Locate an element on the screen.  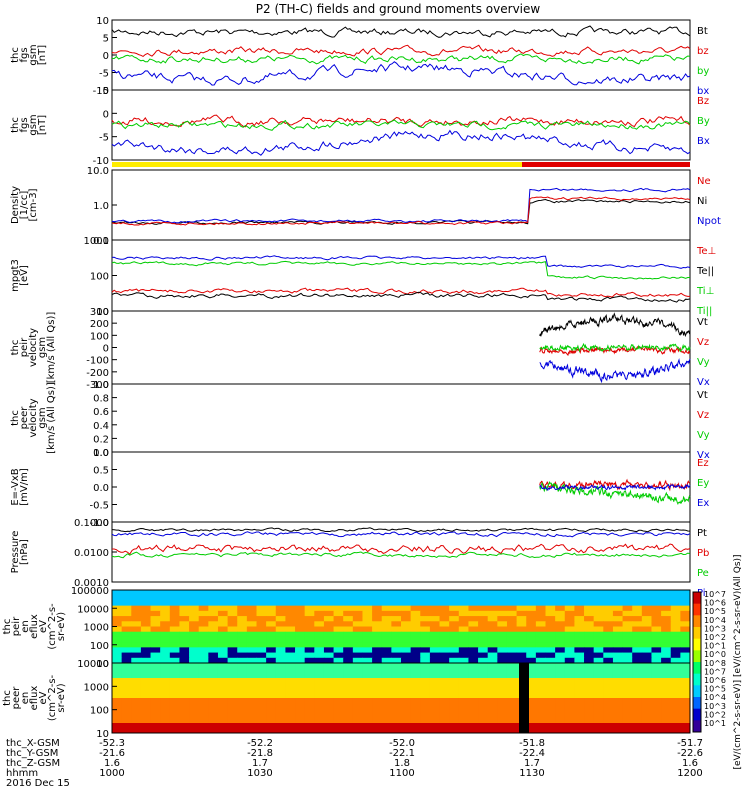
series-bx is located at coordinates (401, 142).